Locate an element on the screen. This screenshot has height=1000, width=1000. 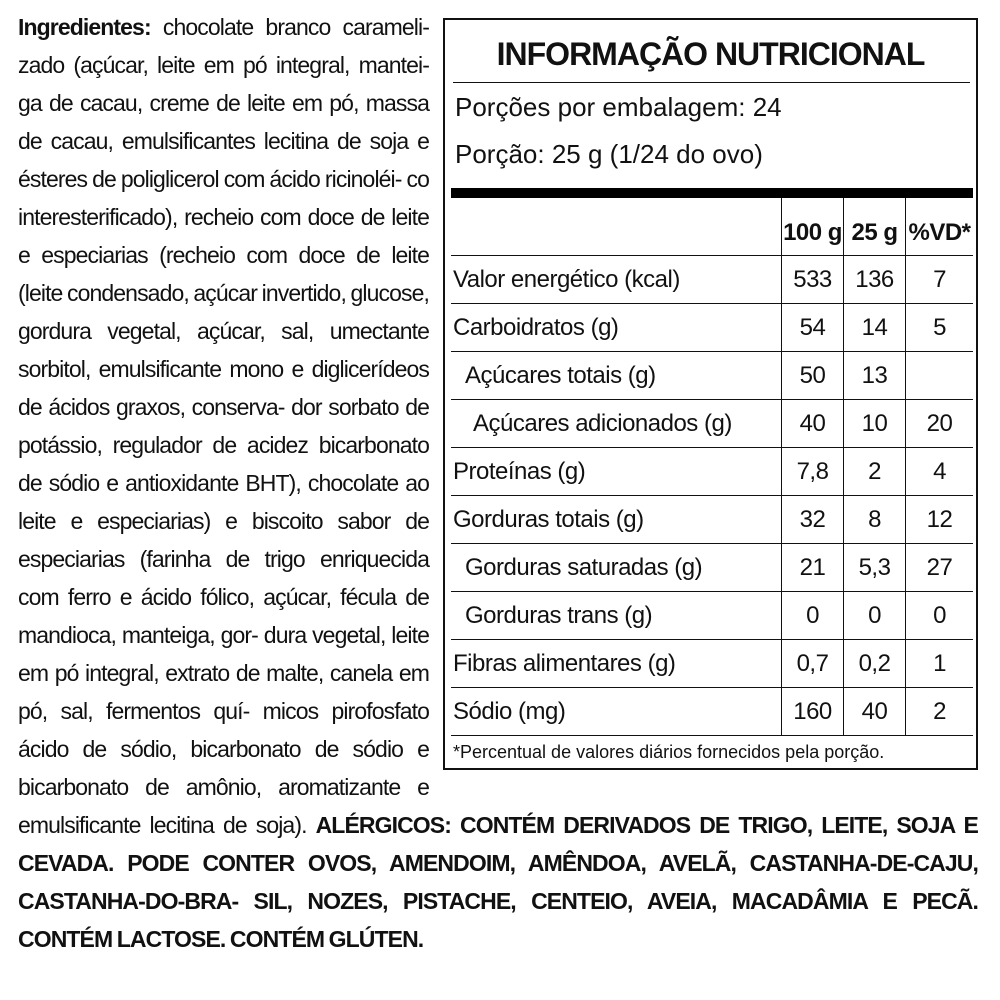
value-per-serving: 2 is located at coordinates (874, 471).